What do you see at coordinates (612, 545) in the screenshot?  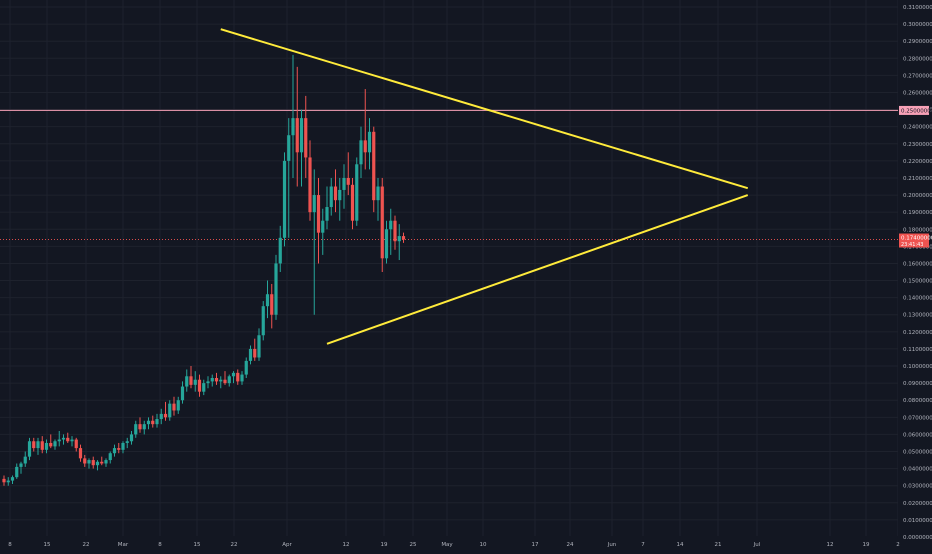 I see `time-tick-label: Jun` at bounding box center [612, 545].